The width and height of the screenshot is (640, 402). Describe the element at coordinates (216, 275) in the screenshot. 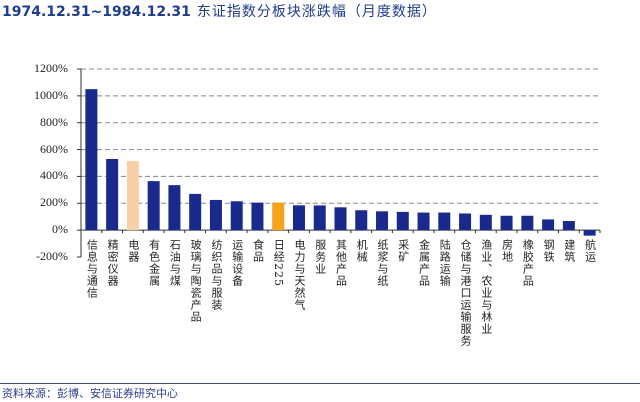

I see `x-tick-label: 纺织品与服装` at that location.